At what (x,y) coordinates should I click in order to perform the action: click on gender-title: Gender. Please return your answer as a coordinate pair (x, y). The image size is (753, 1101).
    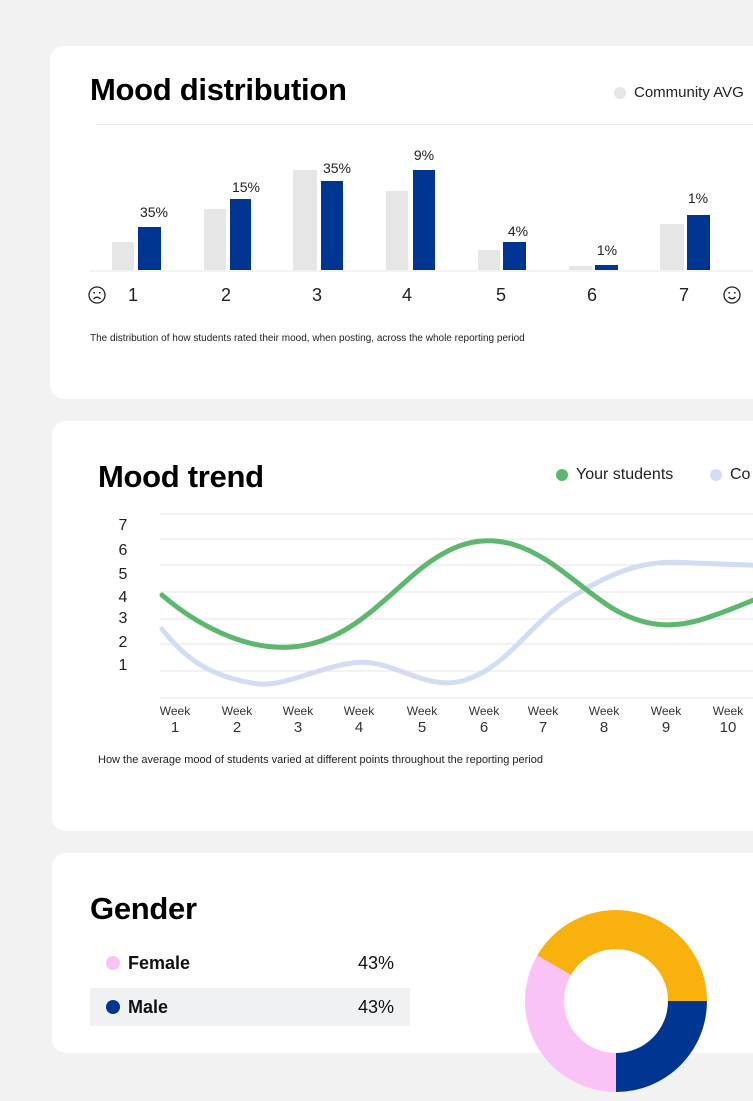
    Looking at the image, I should click on (143, 908).